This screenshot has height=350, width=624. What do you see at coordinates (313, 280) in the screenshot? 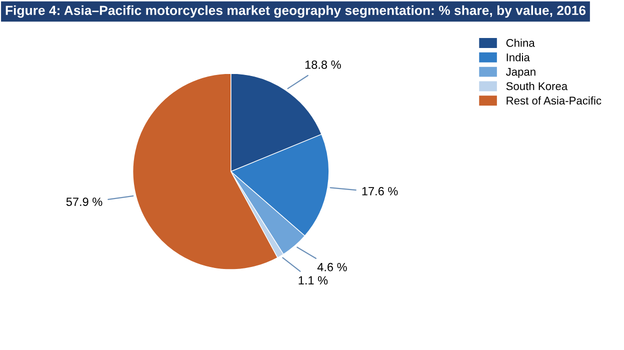
I see `data-label: 1.1 %` at bounding box center [313, 280].